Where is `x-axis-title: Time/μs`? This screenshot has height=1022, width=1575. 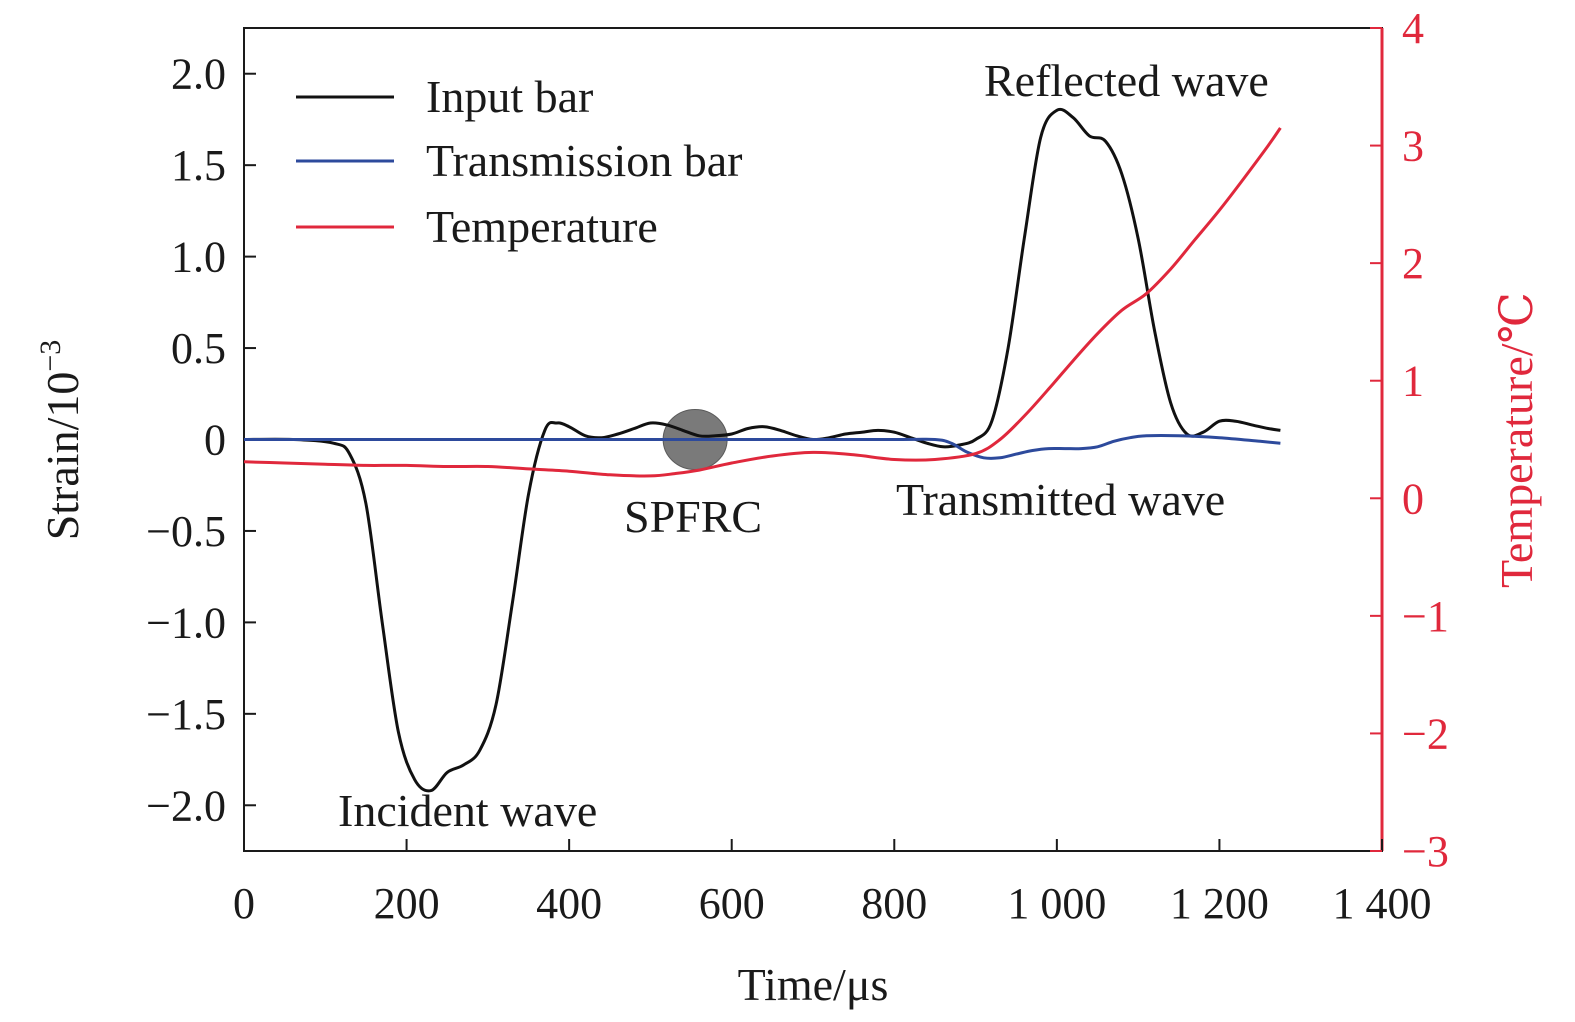
x-axis-title: Time/μs is located at coordinates (813, 984).